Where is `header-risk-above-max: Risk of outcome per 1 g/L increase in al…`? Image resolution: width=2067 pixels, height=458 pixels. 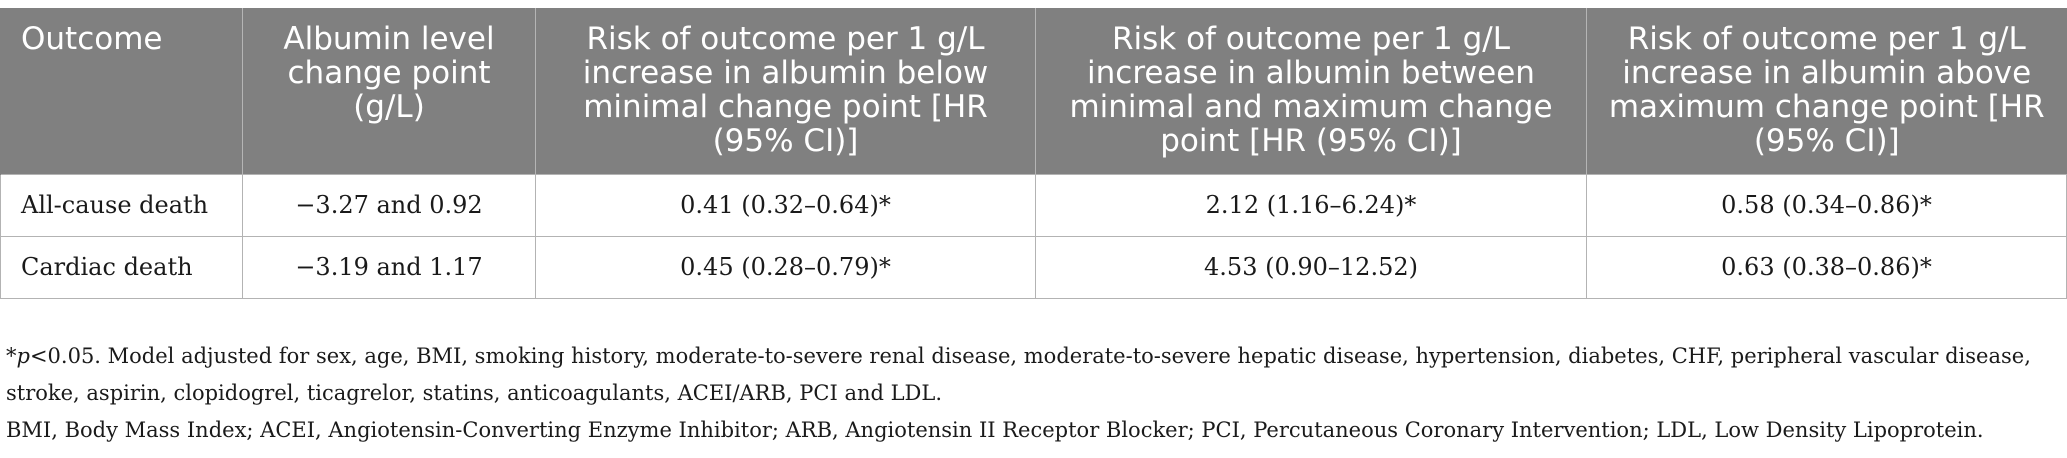 header-risk-above-max: Risk of outcome per 1 g/L increase in al… is located at coordinates (1826, 91).